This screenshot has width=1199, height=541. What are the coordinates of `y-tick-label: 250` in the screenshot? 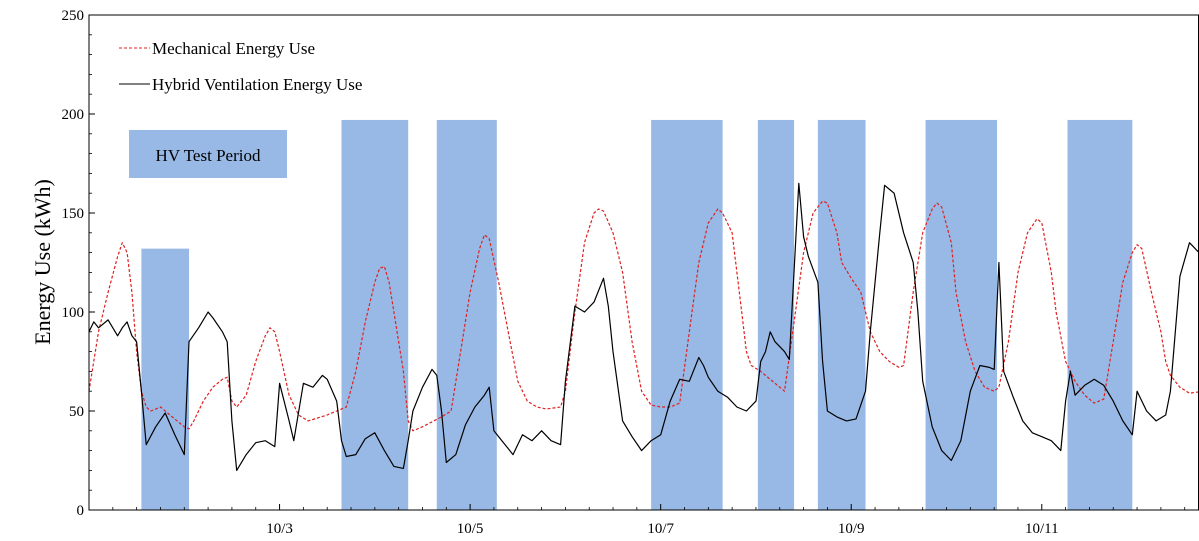 It's located at (73, 16).